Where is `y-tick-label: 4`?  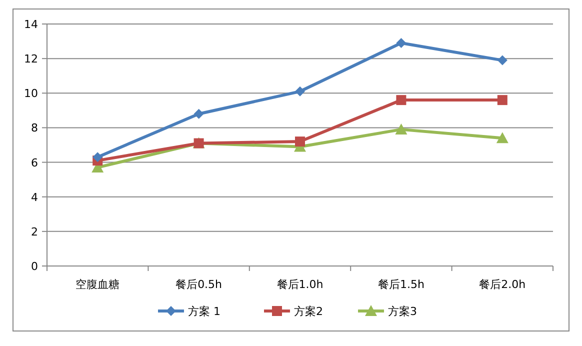
y-tick-label: 4 is located at coordinates (34, 197).